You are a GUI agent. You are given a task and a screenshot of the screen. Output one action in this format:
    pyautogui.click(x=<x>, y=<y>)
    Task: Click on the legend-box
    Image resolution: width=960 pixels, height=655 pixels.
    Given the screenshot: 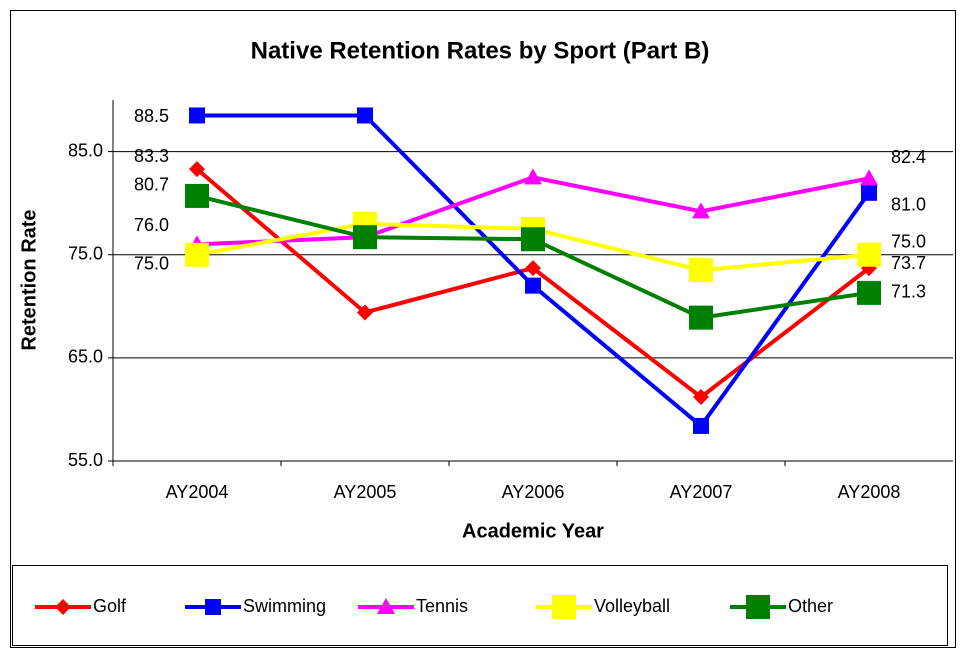 What is the action you would take?
    pyautogui.click(x=480, y=605)
    